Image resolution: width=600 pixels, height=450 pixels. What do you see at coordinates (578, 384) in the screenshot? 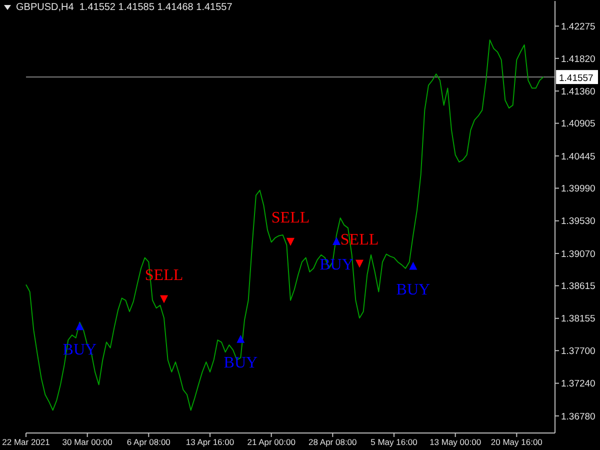
I see `y-tick-label: 1.37240` at bounding box center [578, 384].